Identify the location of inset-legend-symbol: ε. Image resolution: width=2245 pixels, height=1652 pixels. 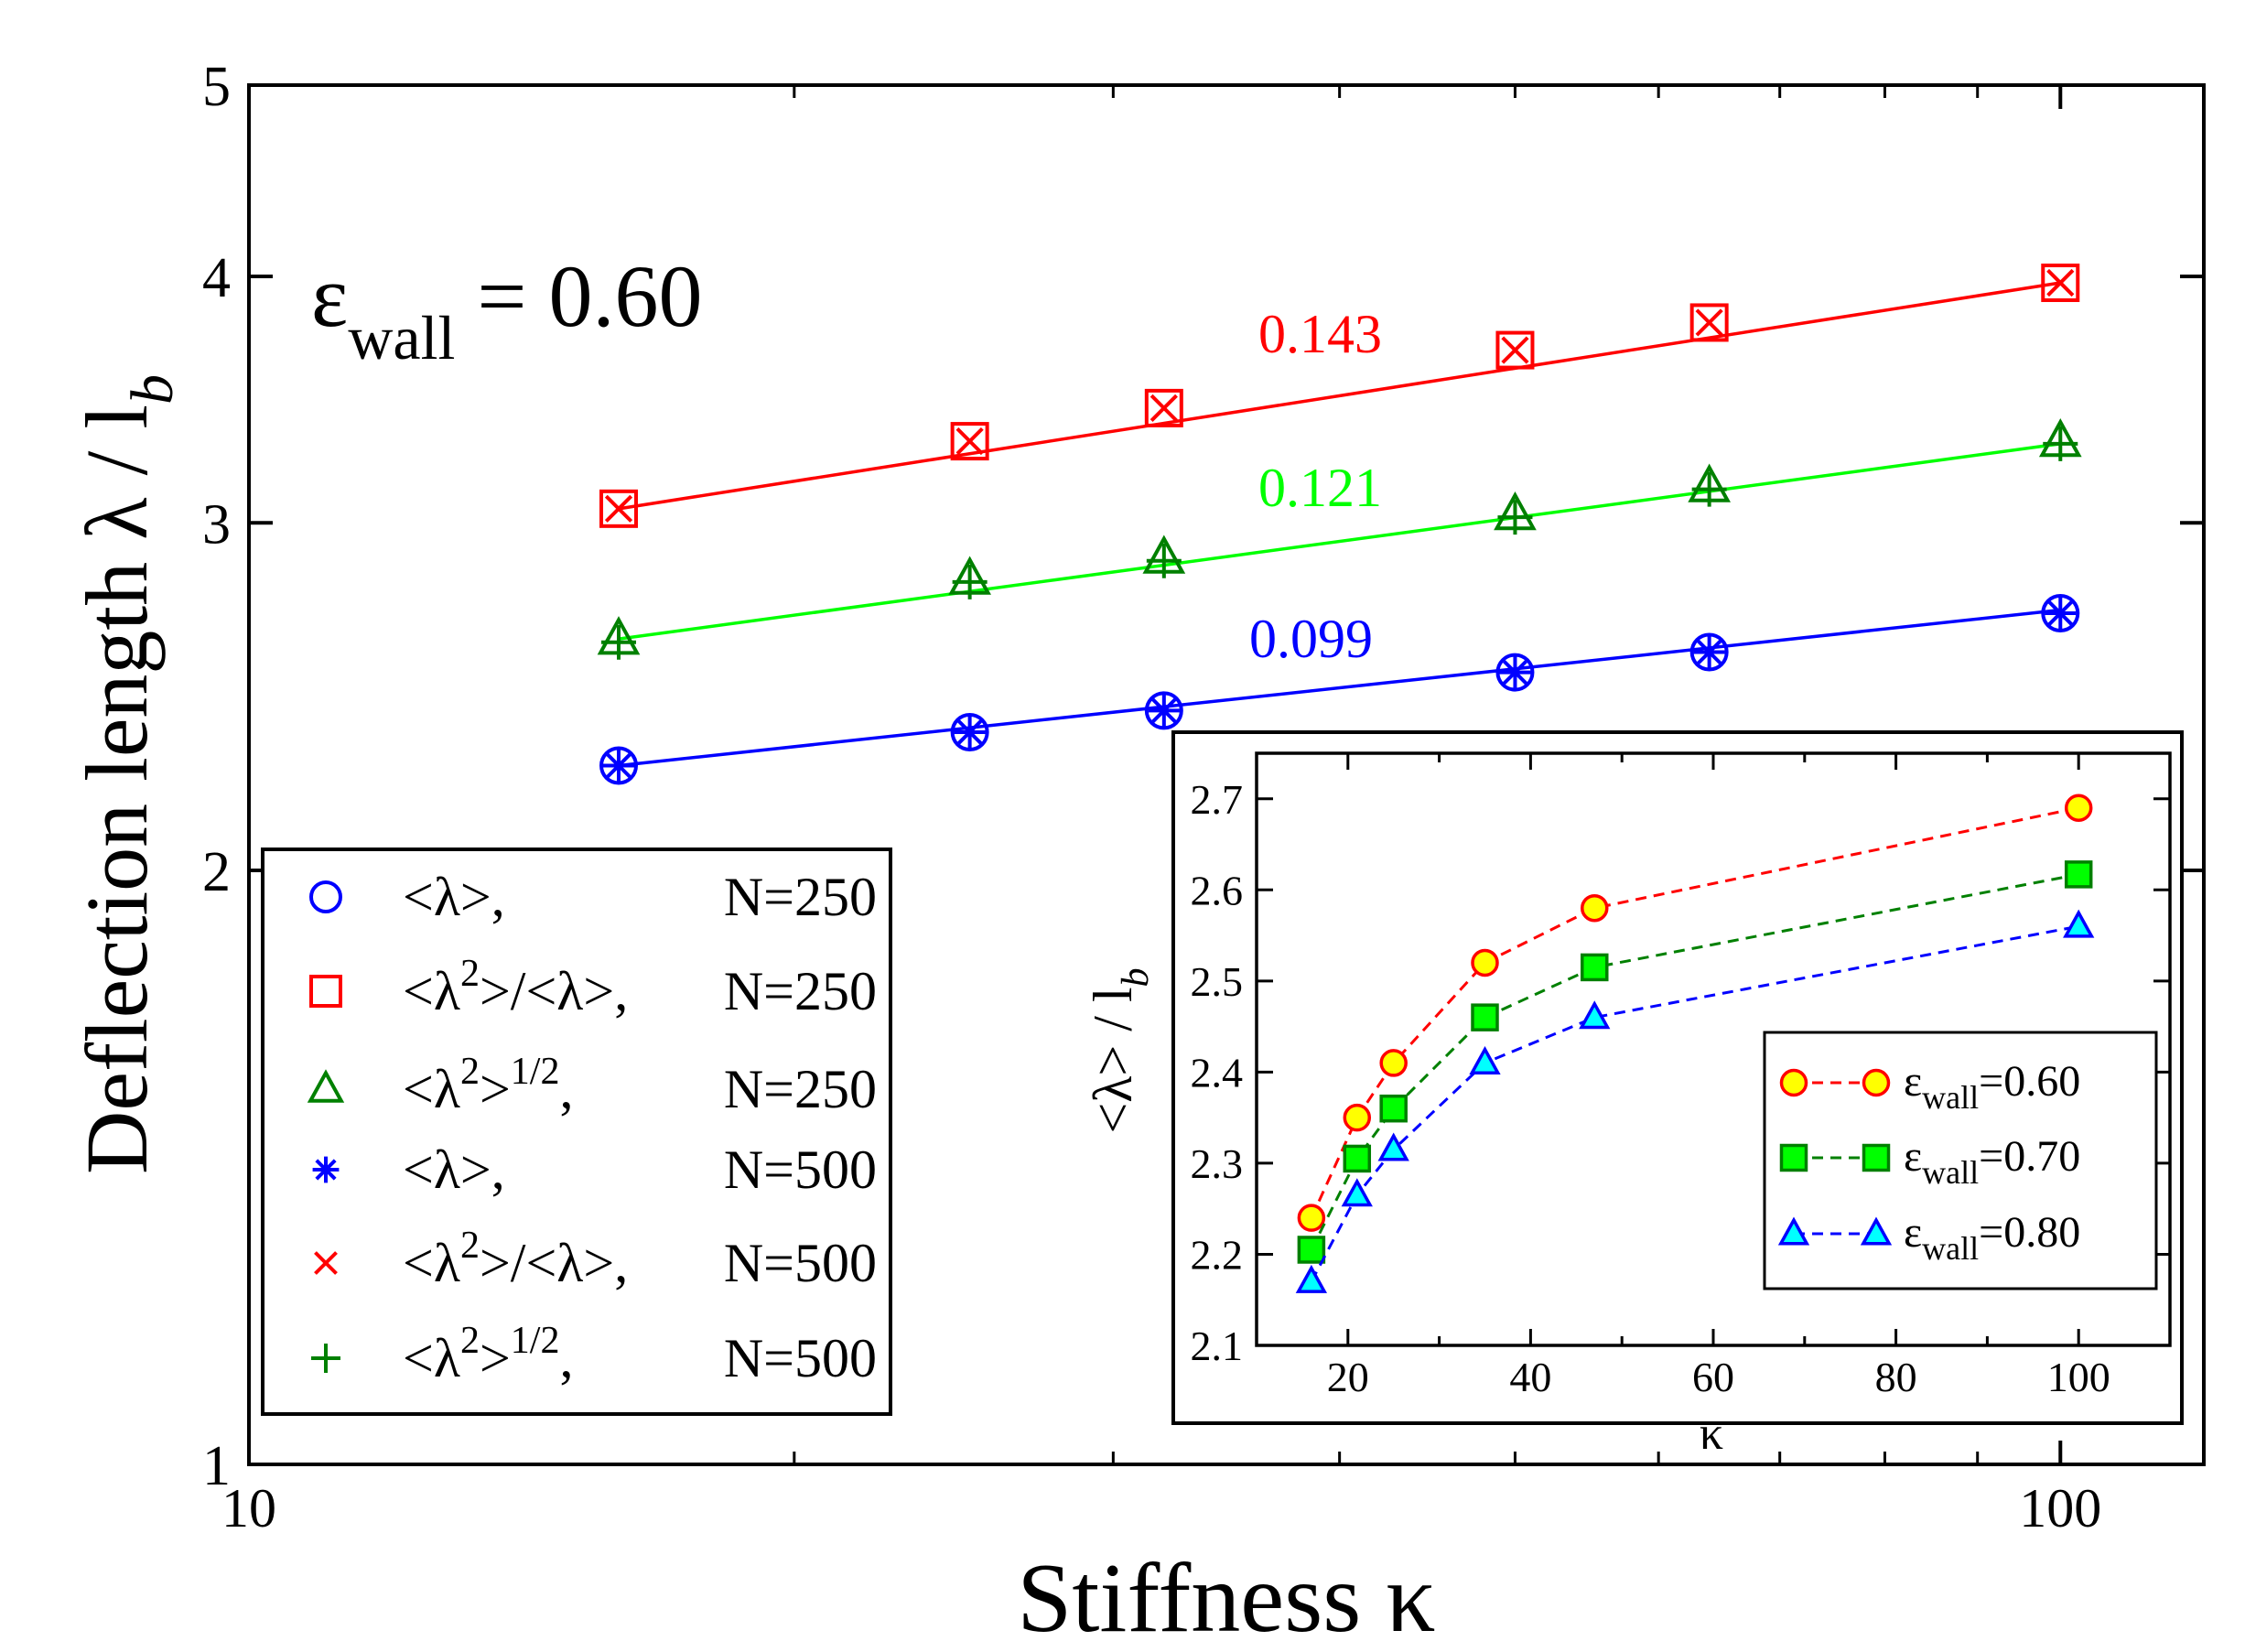
(1913, 1081).